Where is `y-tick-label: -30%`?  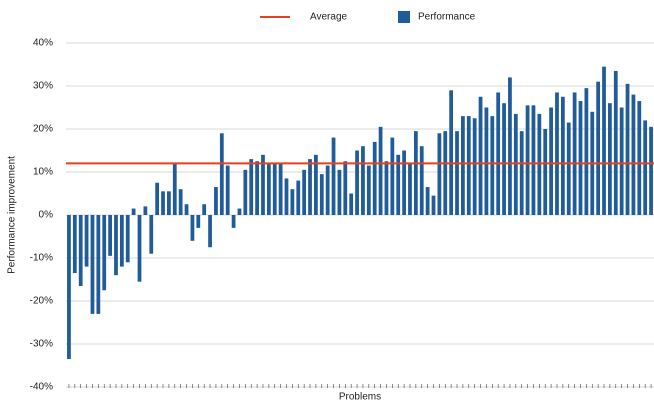 y-tick-label: -30% is located at coordinates (41, 344).